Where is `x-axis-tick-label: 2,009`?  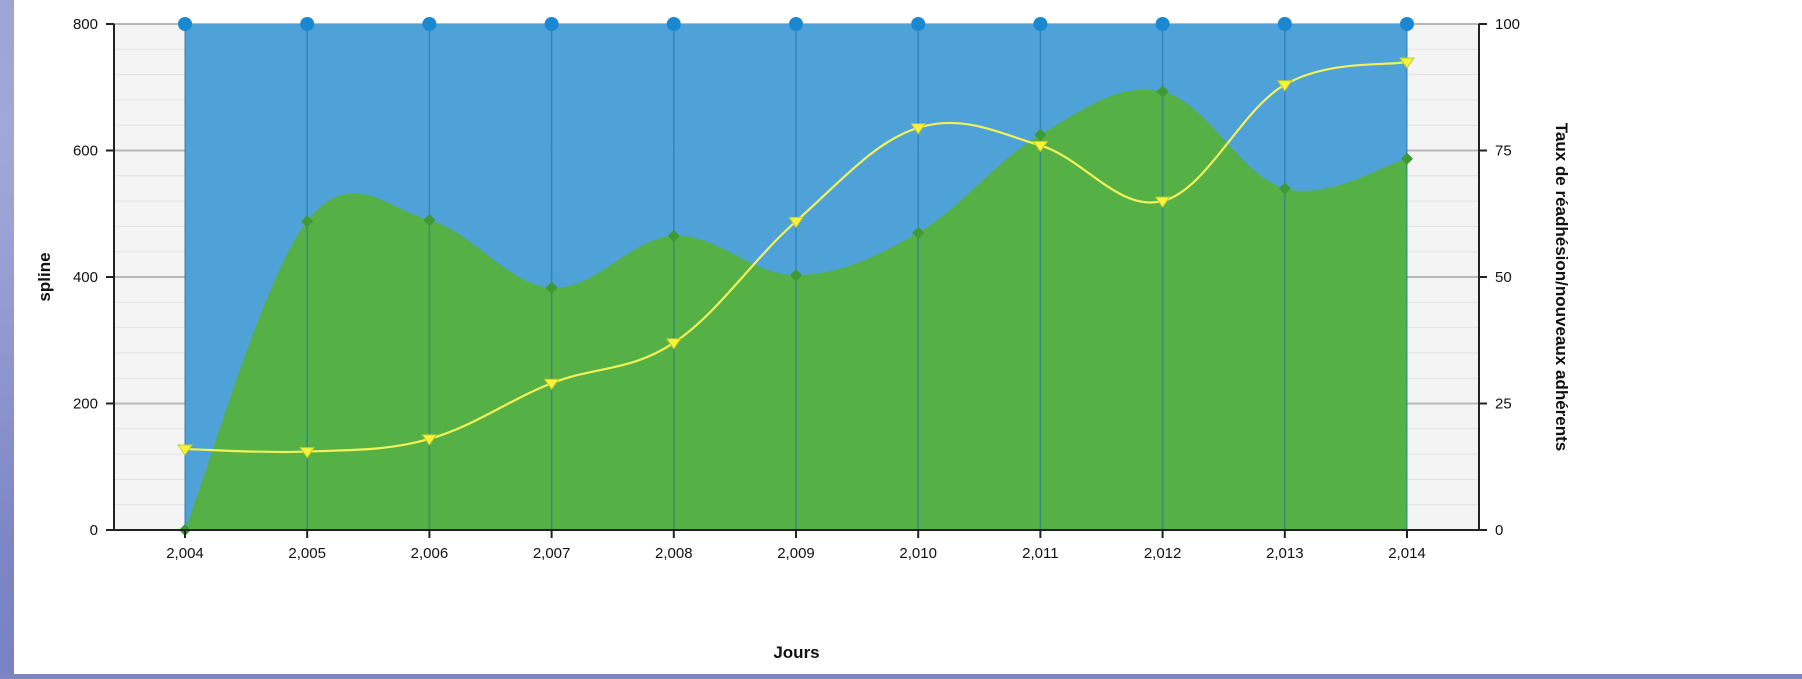 x-axis-tick-label: 2,009 is located at coordinates (796, 553).